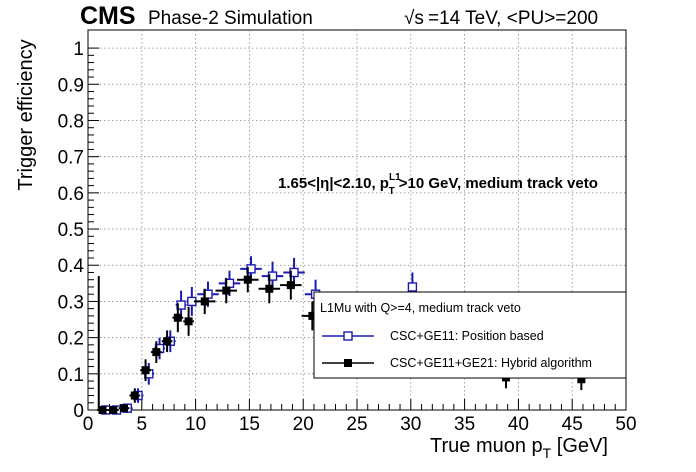 This screenshot has height=472, width=696. I want to click on data-point-position-based, so click(412, 287).